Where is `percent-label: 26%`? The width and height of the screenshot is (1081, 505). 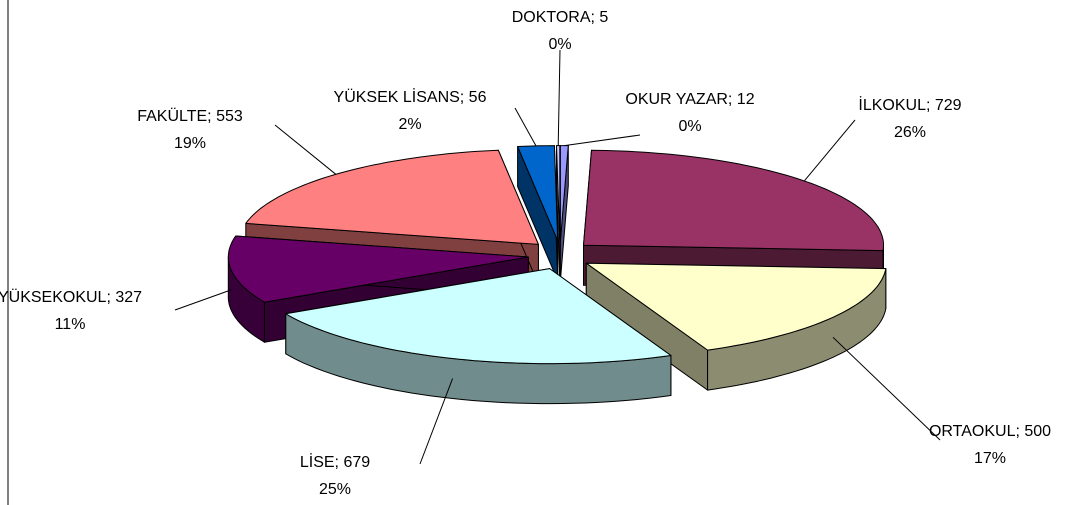
percent-label: 26% is located at coordinates (910, 132).